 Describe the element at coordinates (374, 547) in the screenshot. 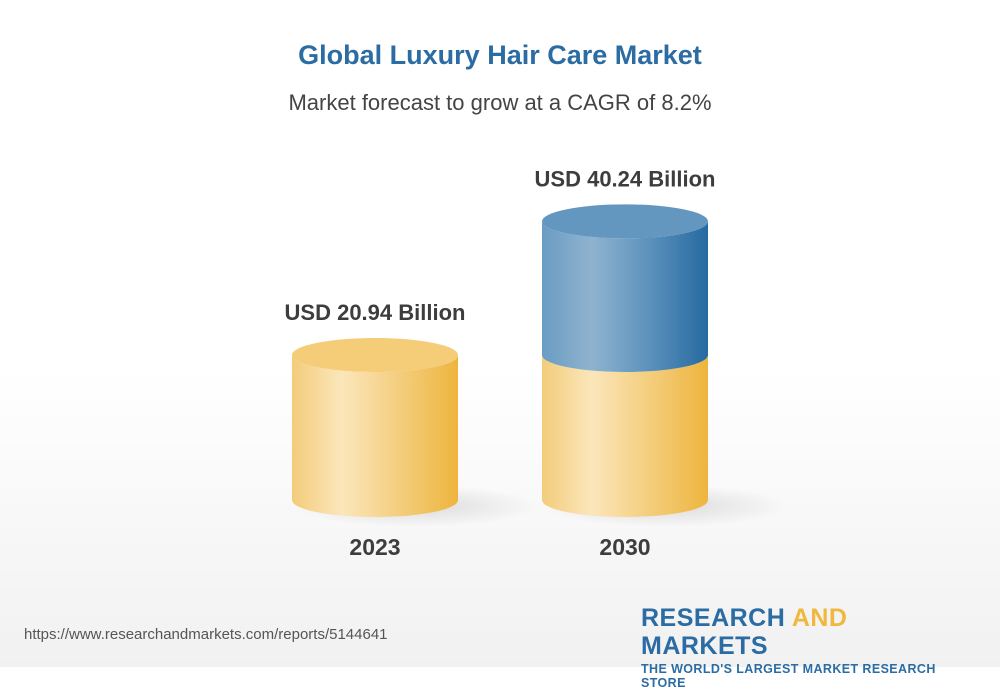

I see `category-label: 2023` at that location.